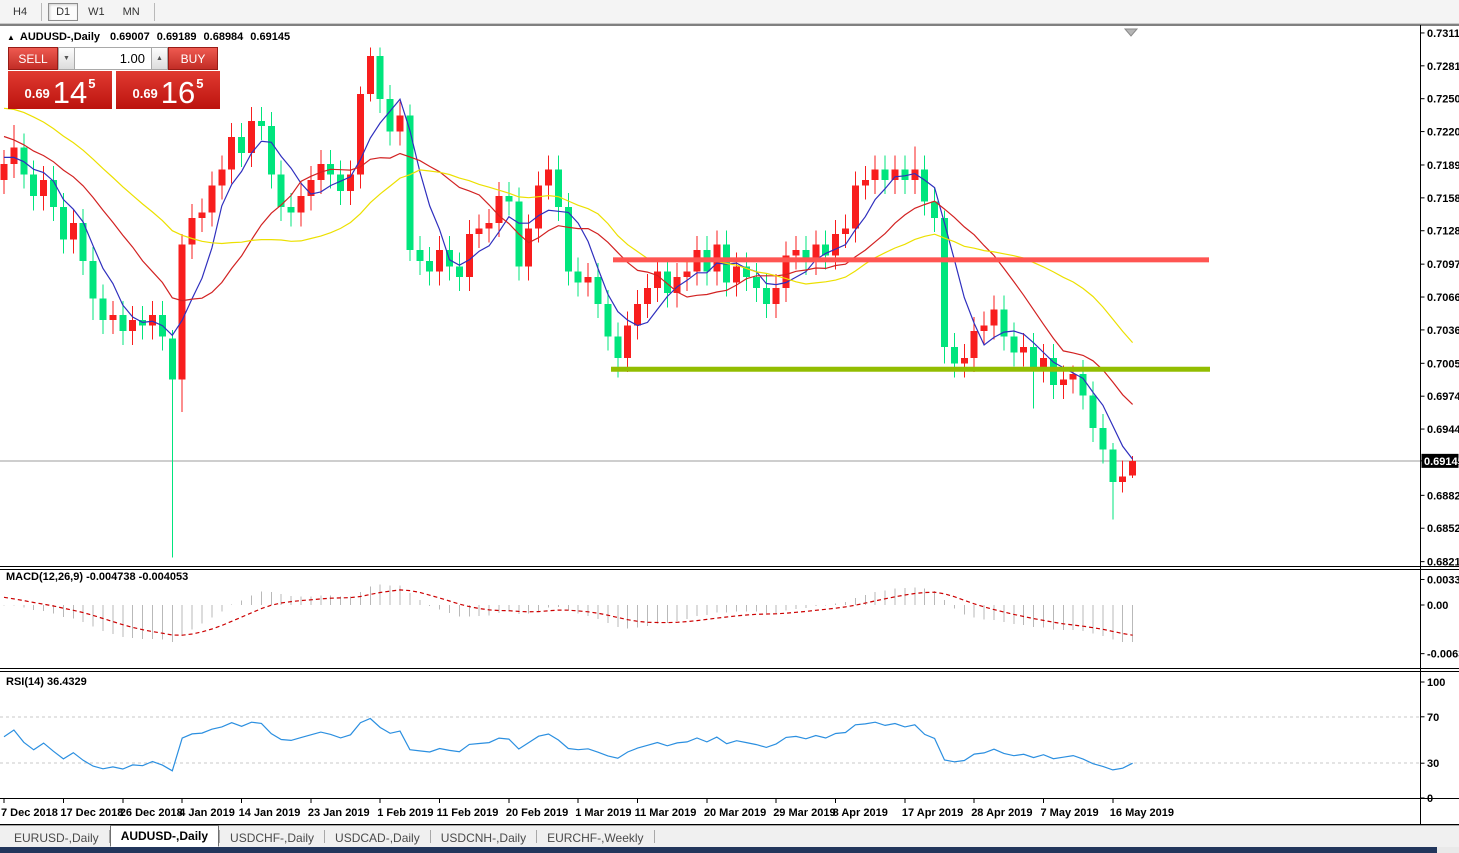  I want to click on svg-text: 0.71585, so click(1443, 199).